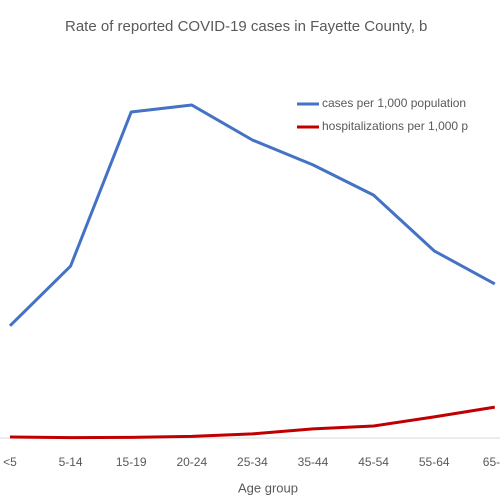 This screenshot has height=500, width=500. What do you see at coordinates (395, 126) in the screenshot?
I see `legend-label: hospitalizations per 1,000 p` at bounding box center [395, 126].